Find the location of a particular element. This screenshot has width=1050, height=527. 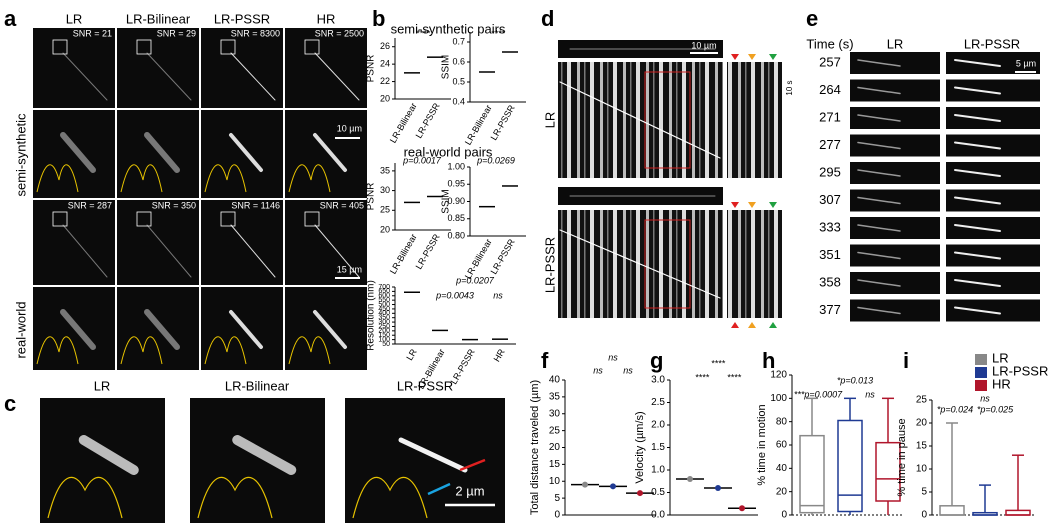

scale-label: 5 µm is located at coordinates (1026, 63).